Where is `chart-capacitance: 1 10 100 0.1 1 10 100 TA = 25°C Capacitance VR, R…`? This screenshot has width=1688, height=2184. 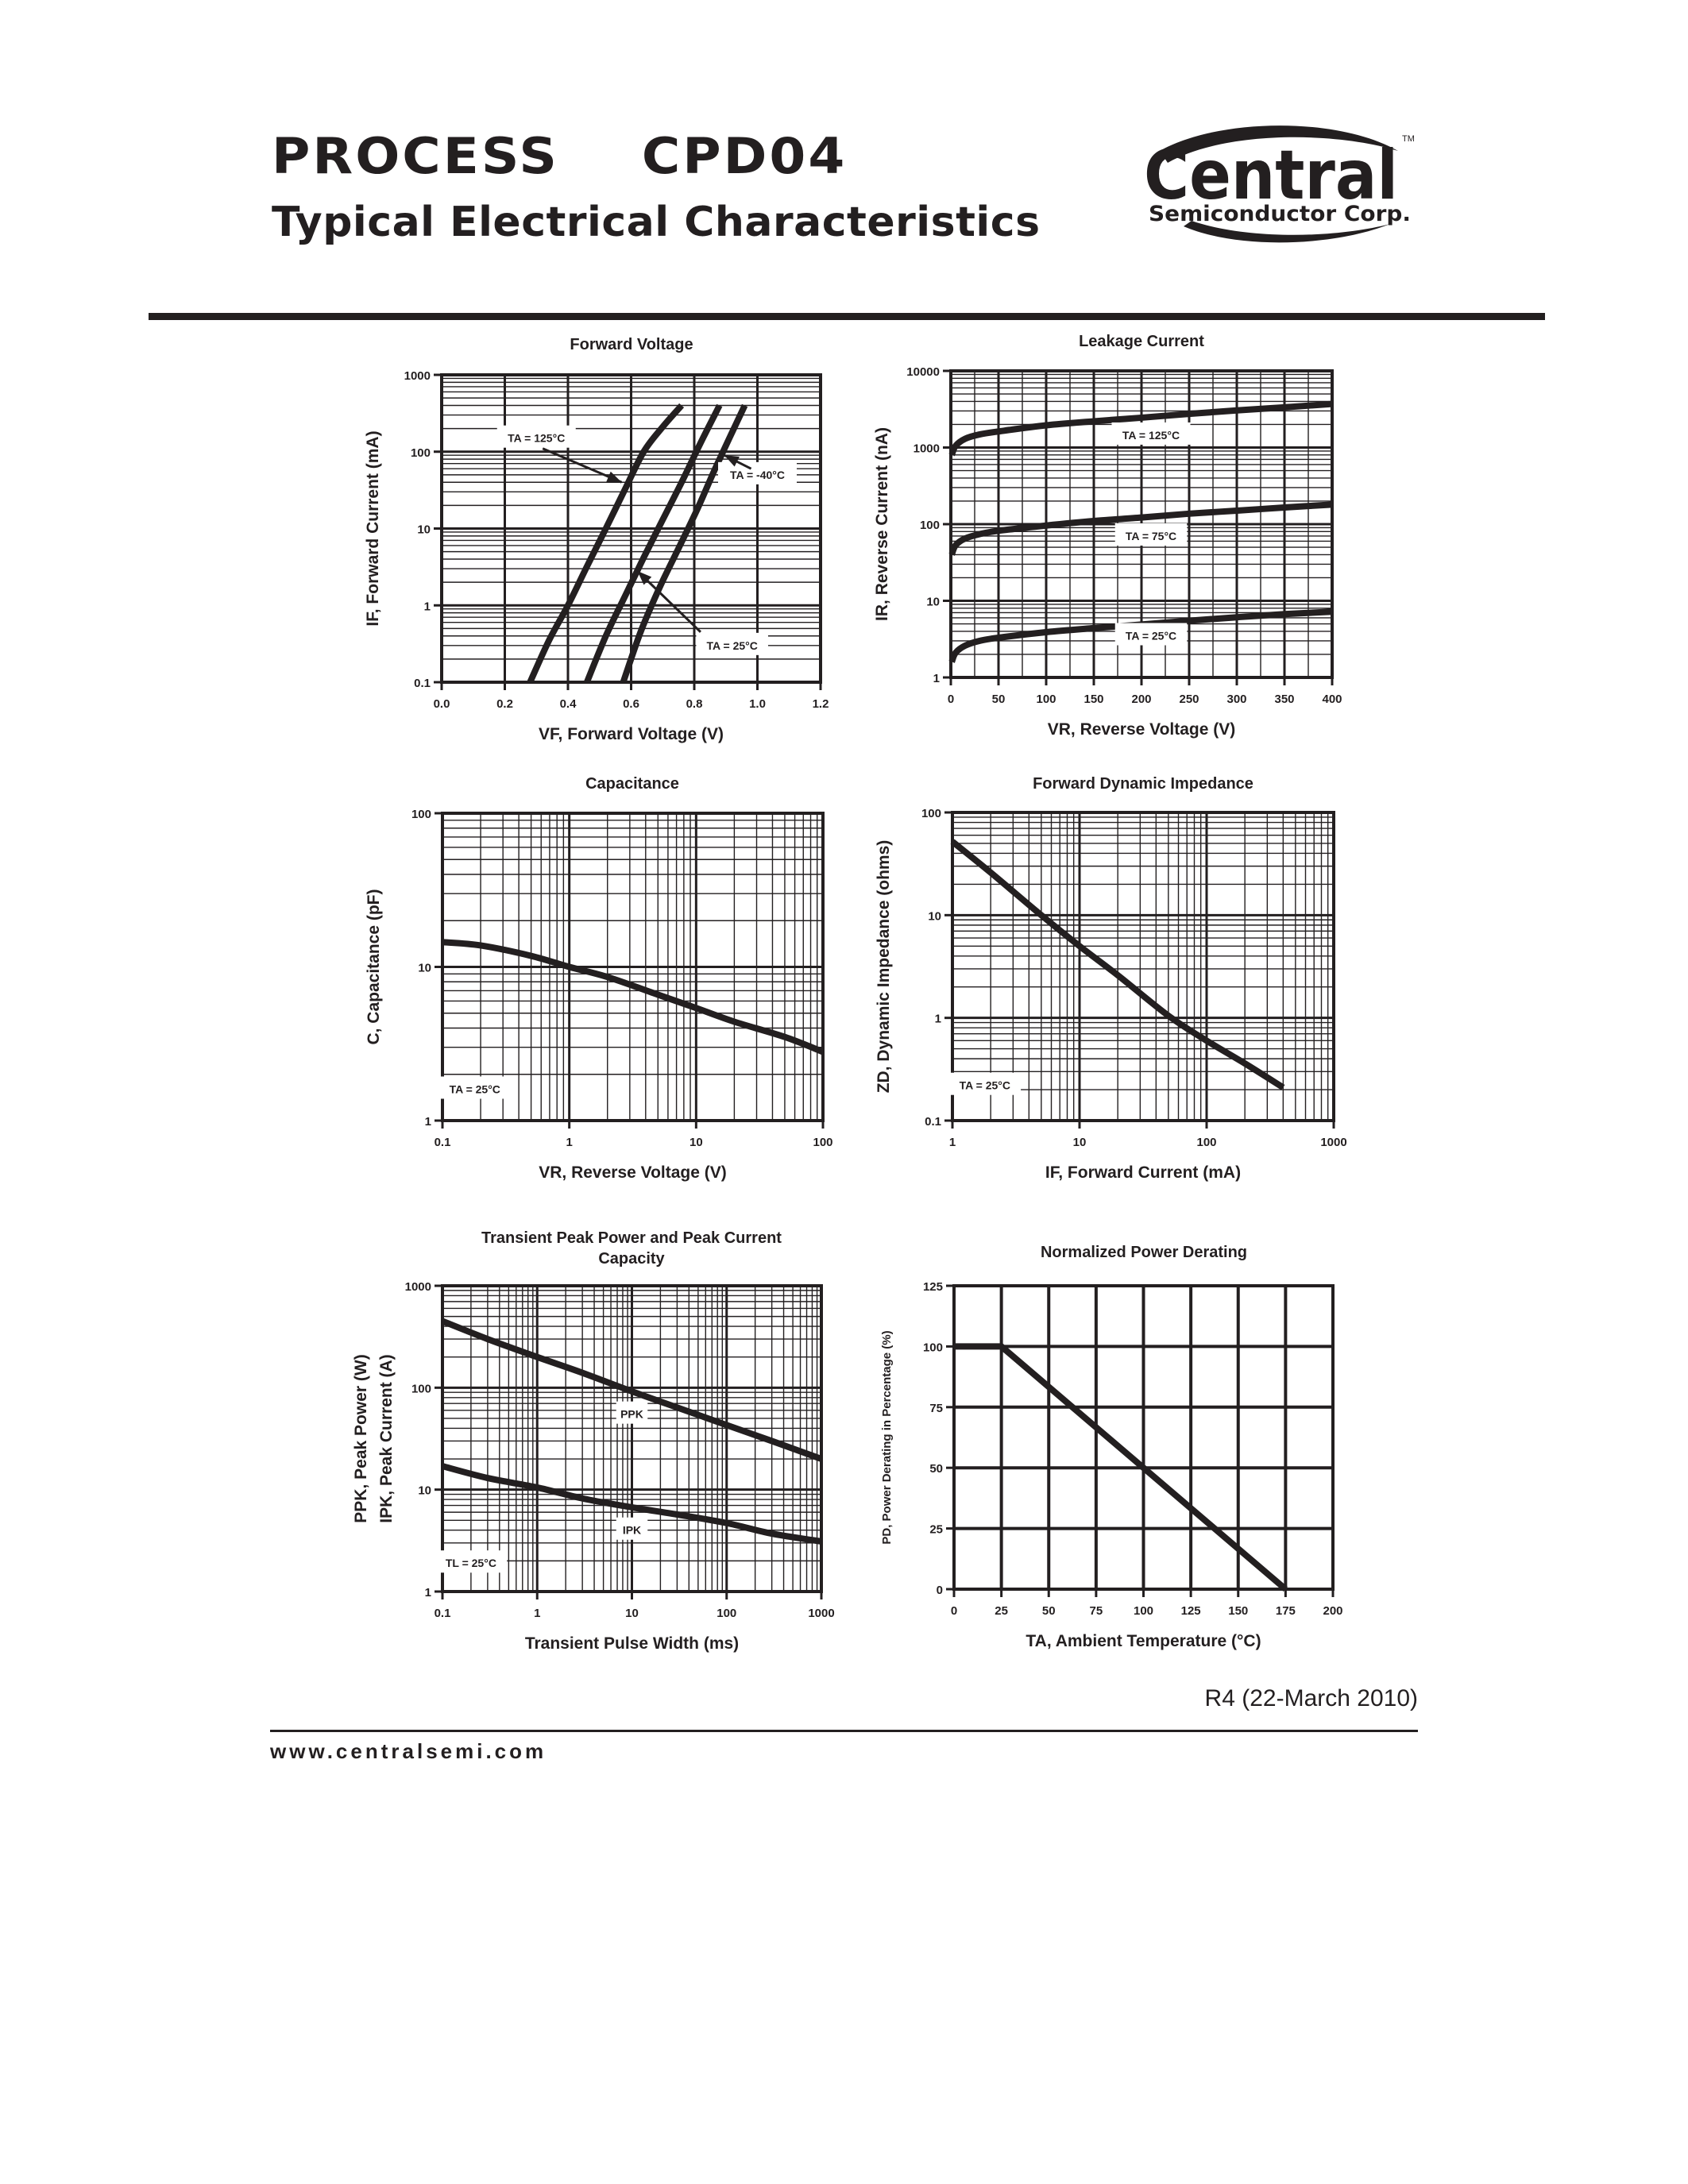 chart-capacitance: 1 10 100 0.1 1 10 100 TA = 25°C Capacitance VR, R… is located at coordinates (599, 978).